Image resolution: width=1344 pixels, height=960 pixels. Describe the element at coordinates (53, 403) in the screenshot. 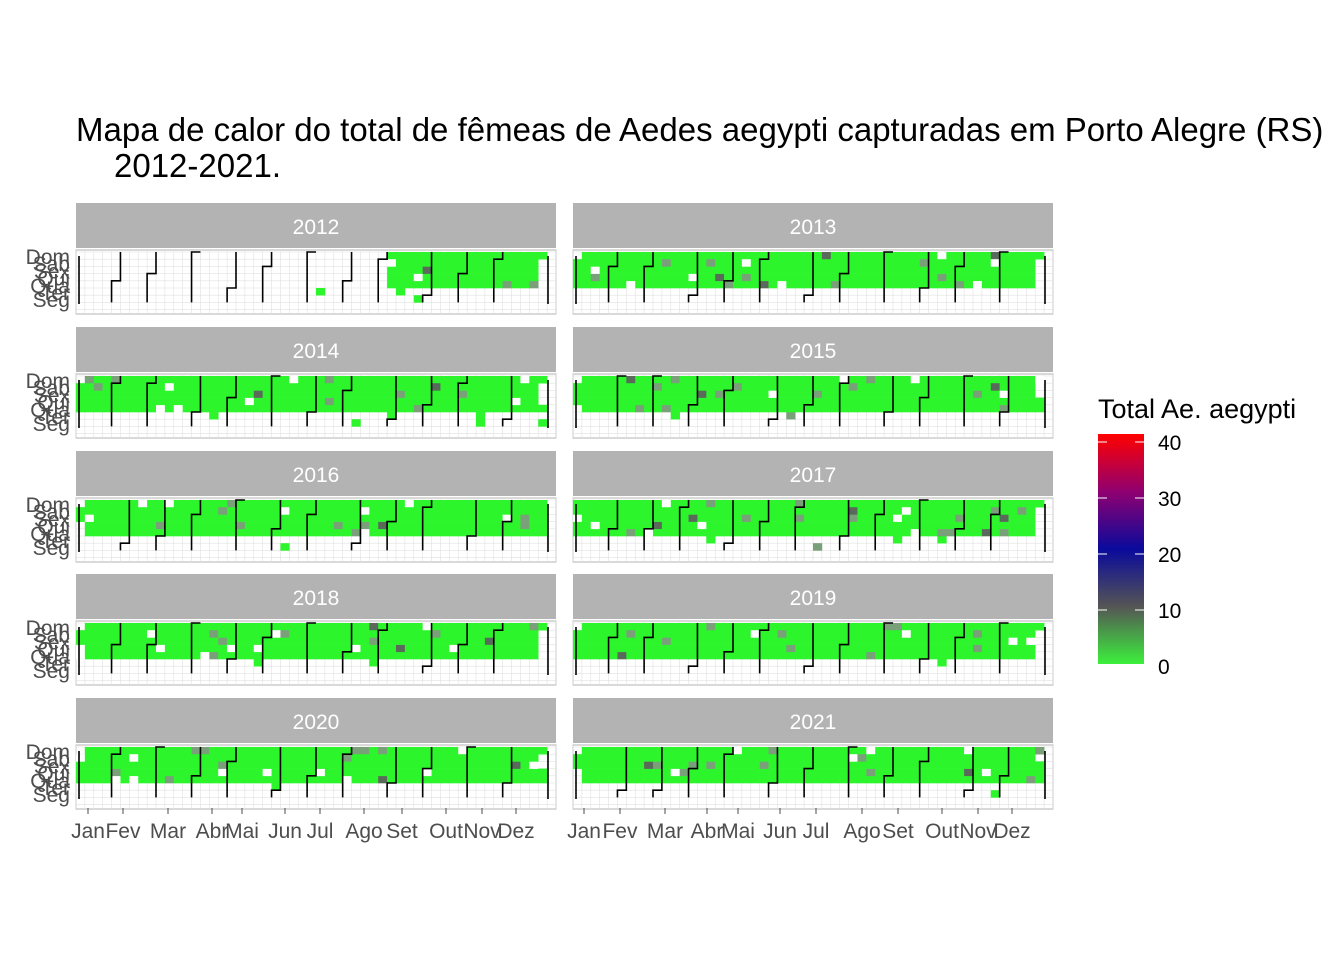

I see `weekday-label: Qui` at that location.